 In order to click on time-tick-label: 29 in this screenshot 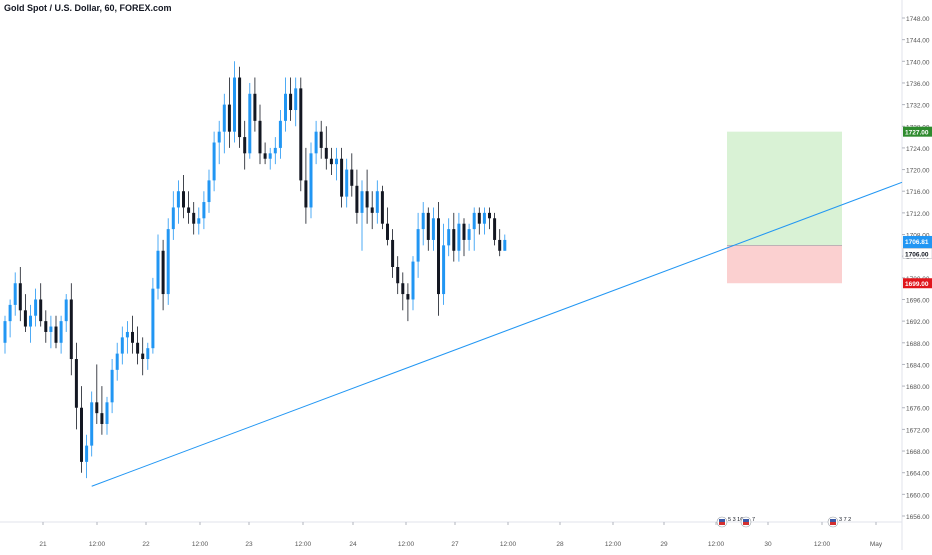, I will do `click(664, 544)`.